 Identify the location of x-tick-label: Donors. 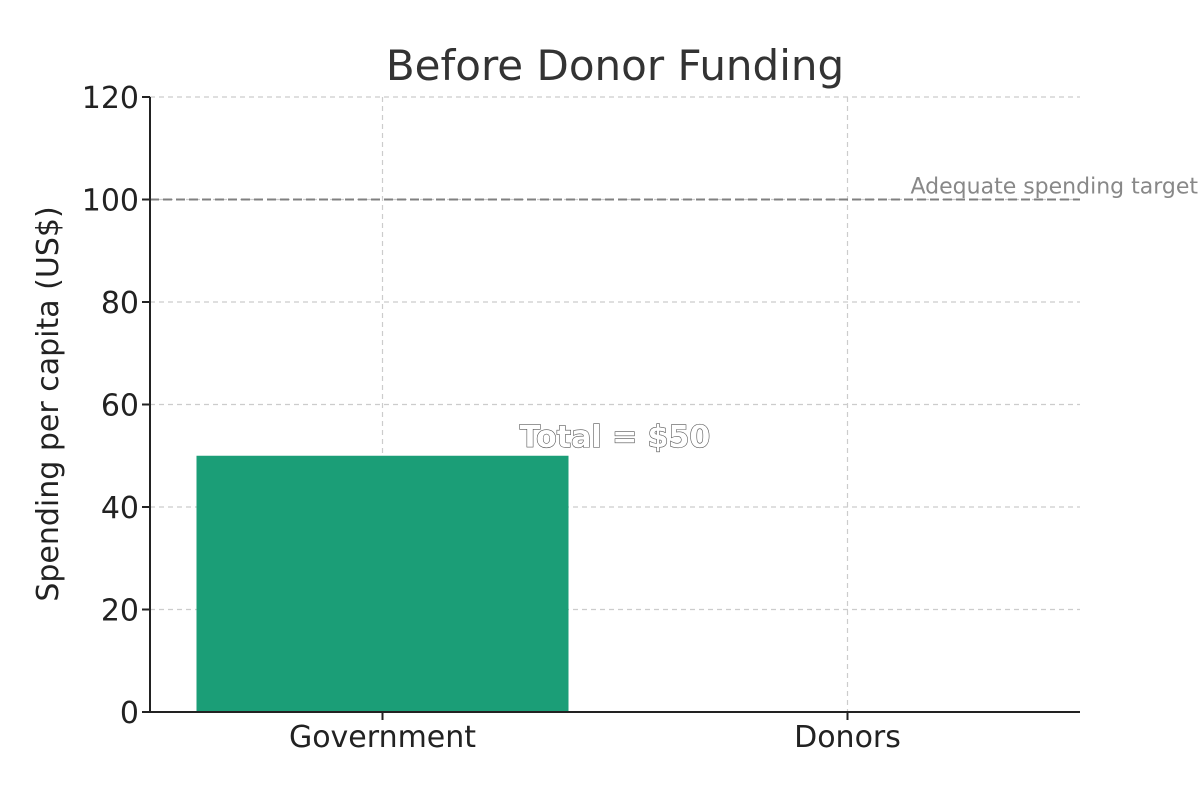
(847, 737).